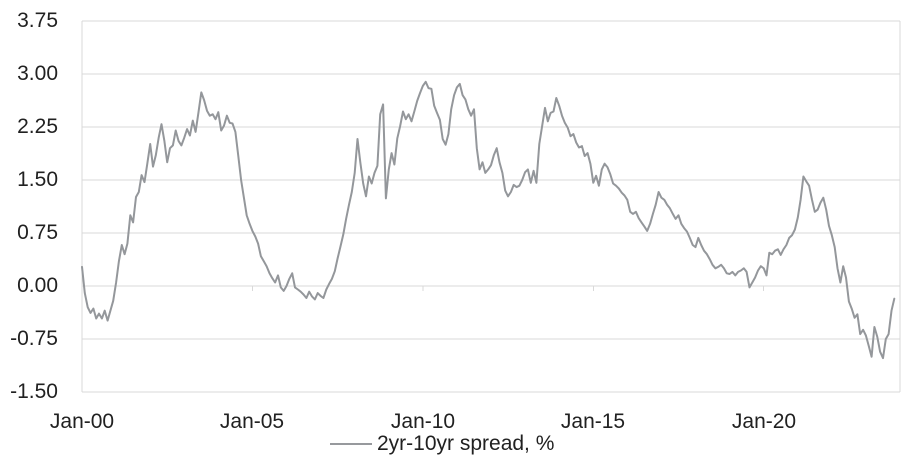 Image resolution: width=920 pixels, height=462 pixels. Describe the element at coordinates (593, 421) in the screenshot. I see `x-axis-tick-label: Jan-15` at that location.